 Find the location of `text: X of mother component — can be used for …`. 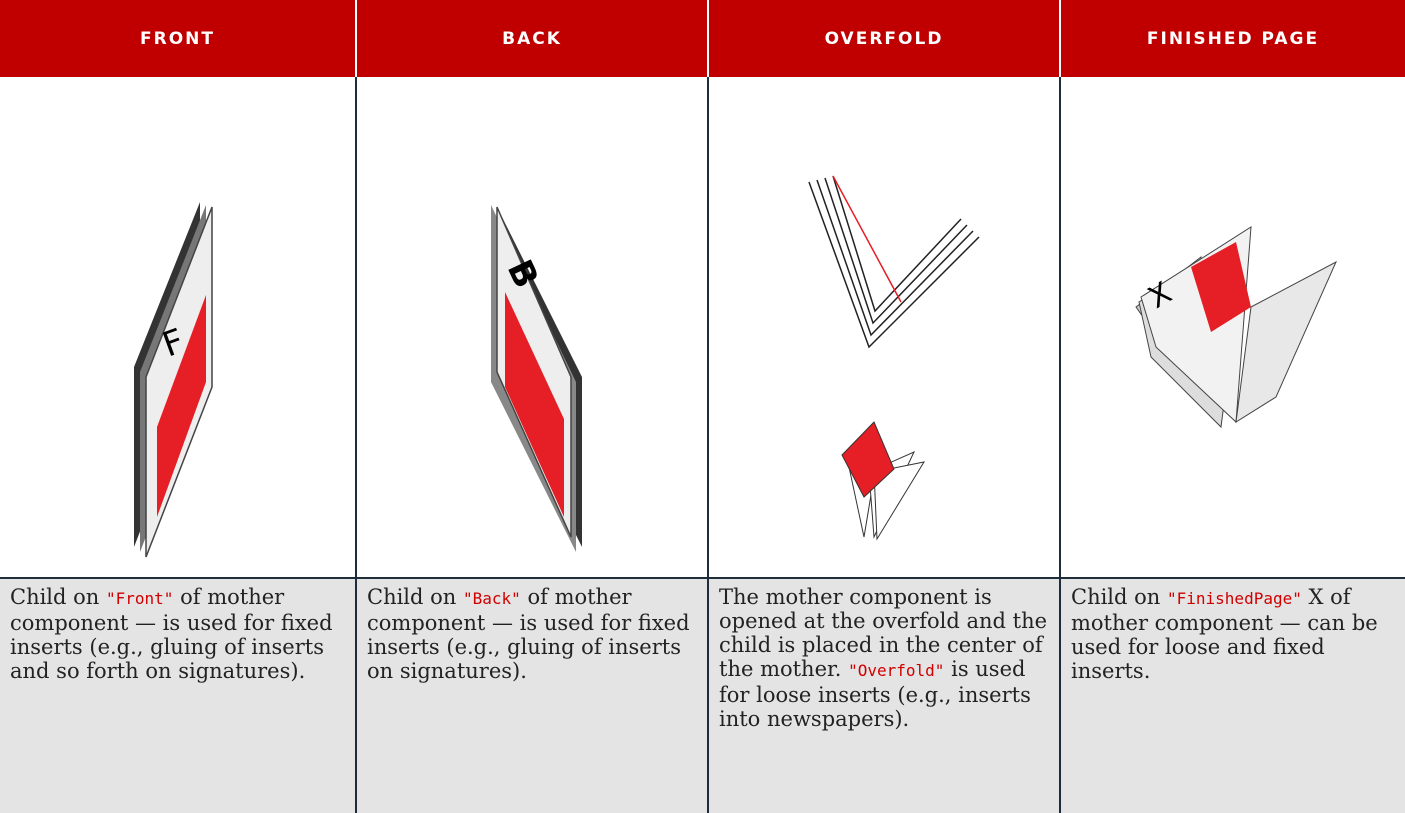

text: X of mother component — can be used for … is located at coordinates (1224, 634).